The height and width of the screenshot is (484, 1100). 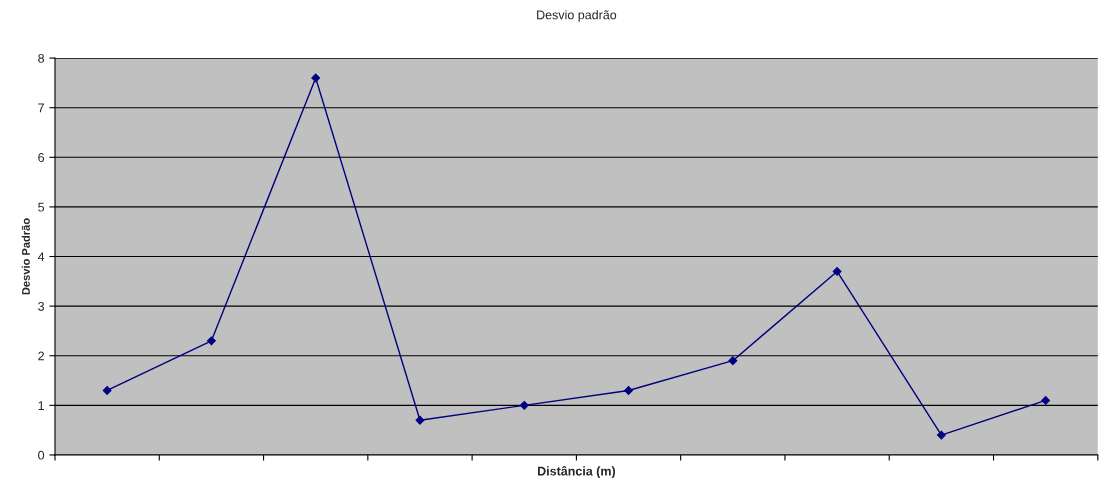 What do you see at coordinates (41, 157) in the screenshot?
I see `y-tick-label: 6` at bounding box center [41, 157].